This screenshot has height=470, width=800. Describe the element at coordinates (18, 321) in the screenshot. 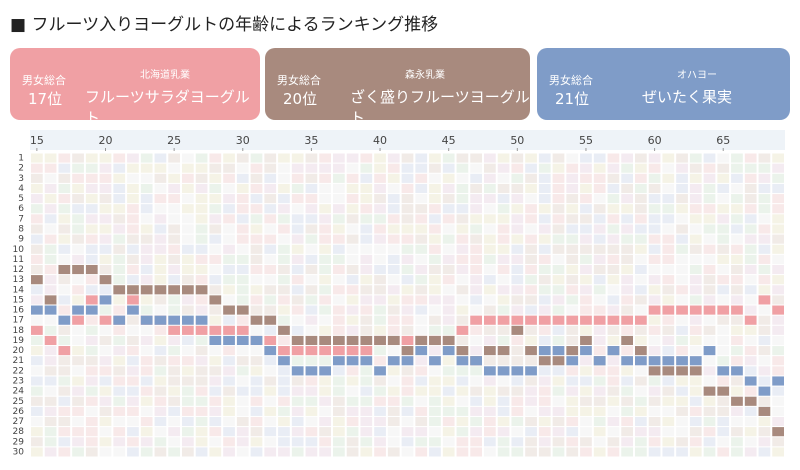

I see `y-tick-label: 17` at that location.